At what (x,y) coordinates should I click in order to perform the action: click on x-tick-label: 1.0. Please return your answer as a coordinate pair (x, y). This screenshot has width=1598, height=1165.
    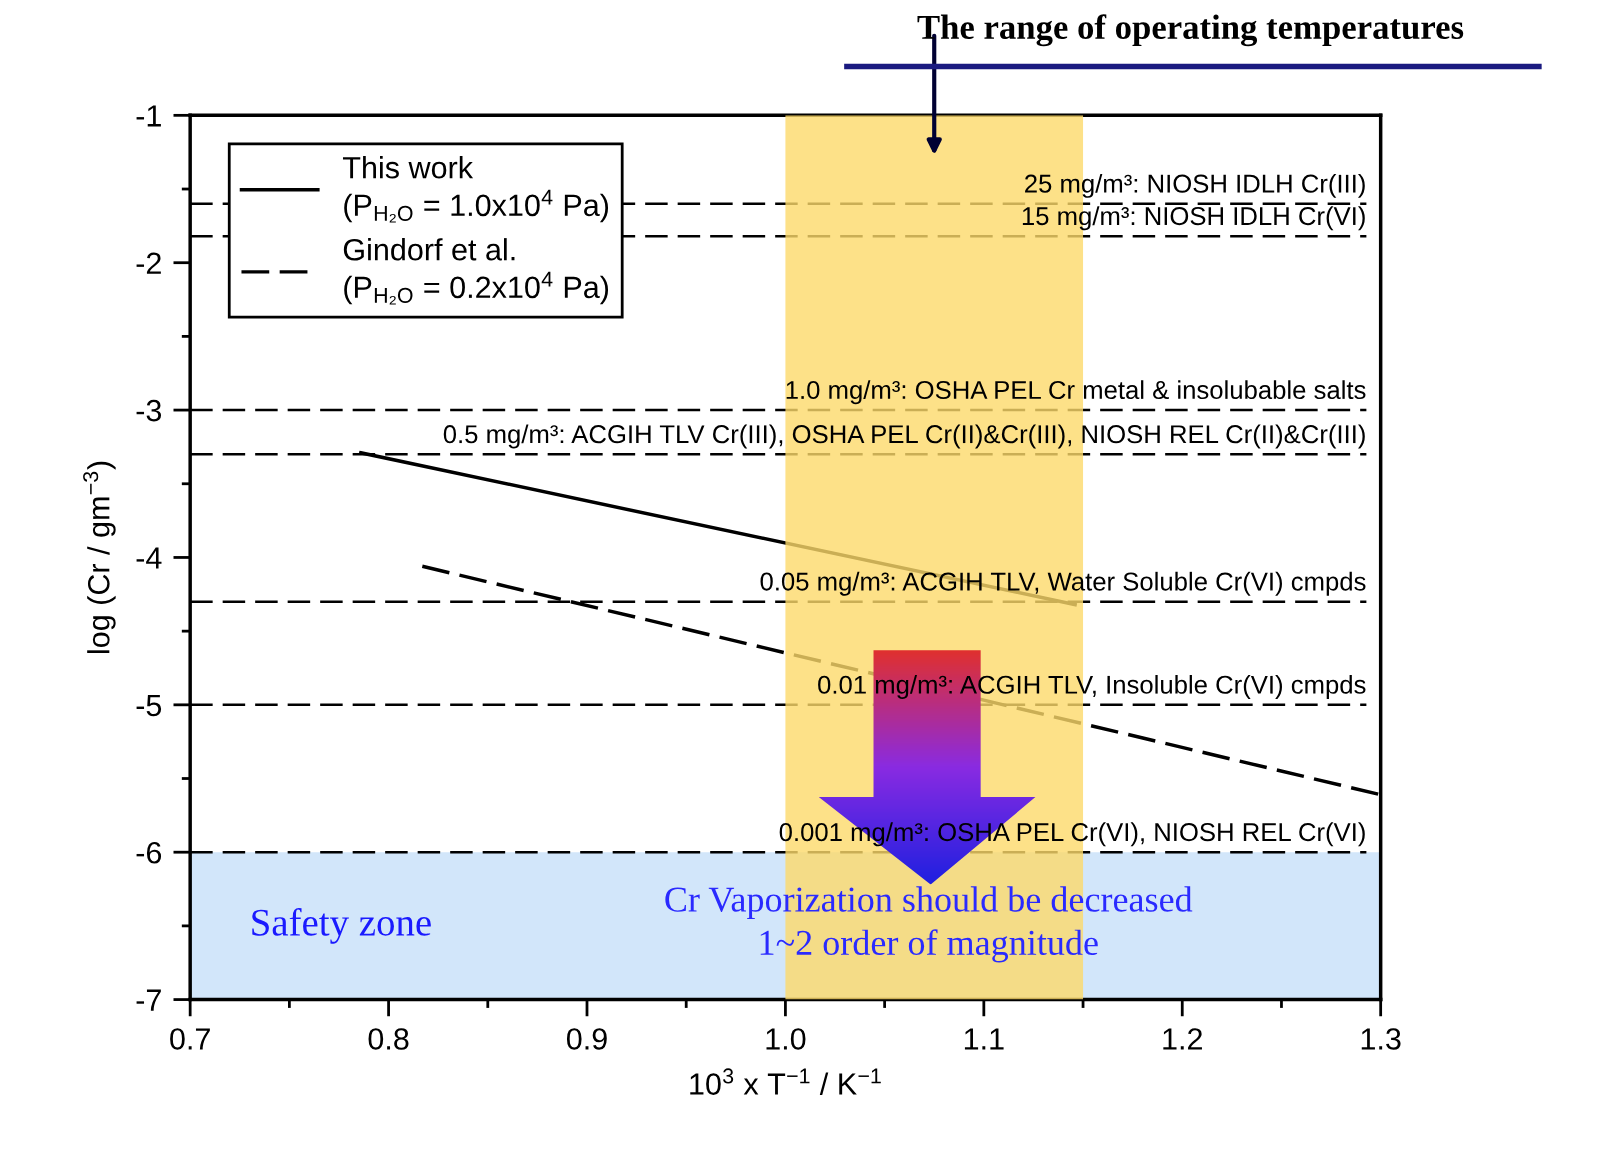
    Looking at the image, I should click on (786, 1039).